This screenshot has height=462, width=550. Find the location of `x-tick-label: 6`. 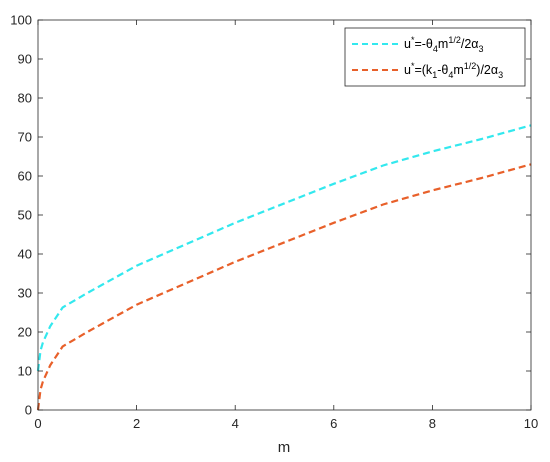

x-tick-label: 6 is located at coordinates (333, 423).